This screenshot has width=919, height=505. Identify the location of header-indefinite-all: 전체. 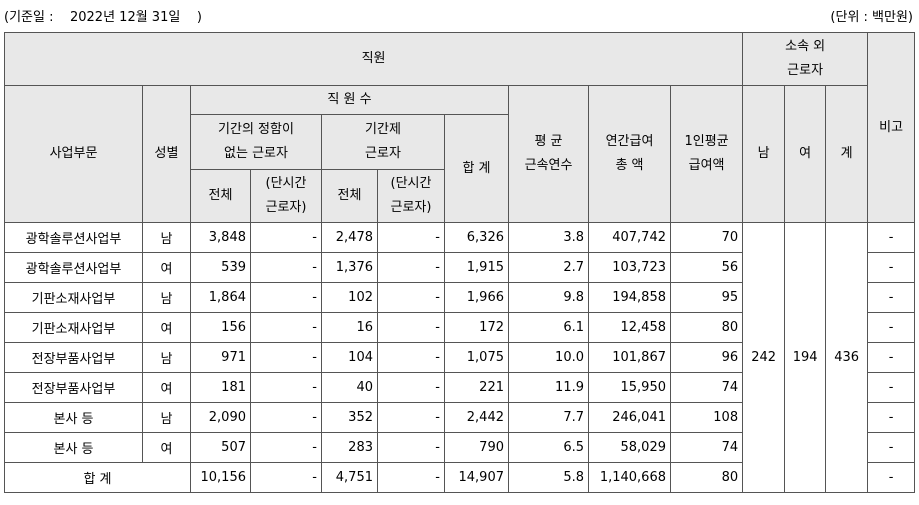
(220, 196).